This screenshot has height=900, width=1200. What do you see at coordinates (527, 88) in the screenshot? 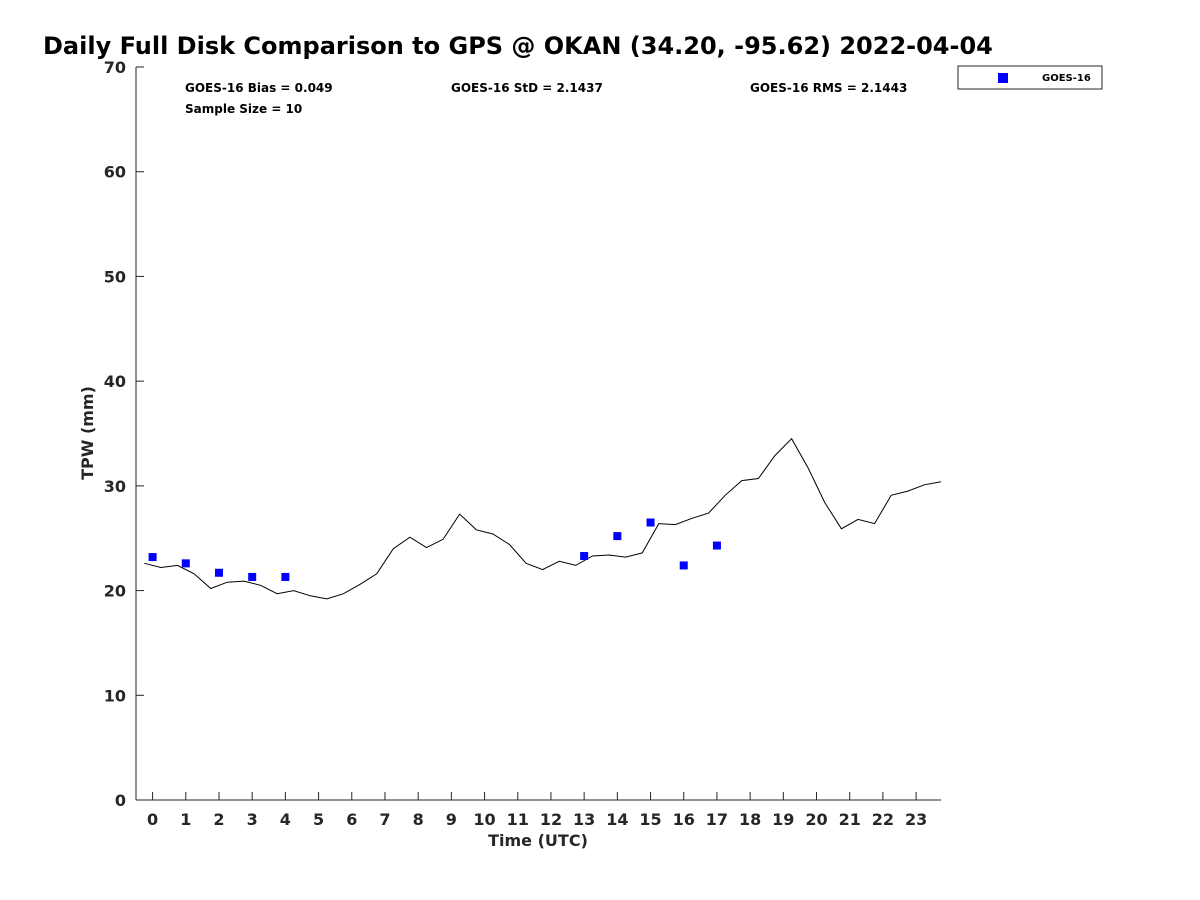
I see `std-annotation: GOES-16 StD = 2.1437` at bounding box center [527, 88].